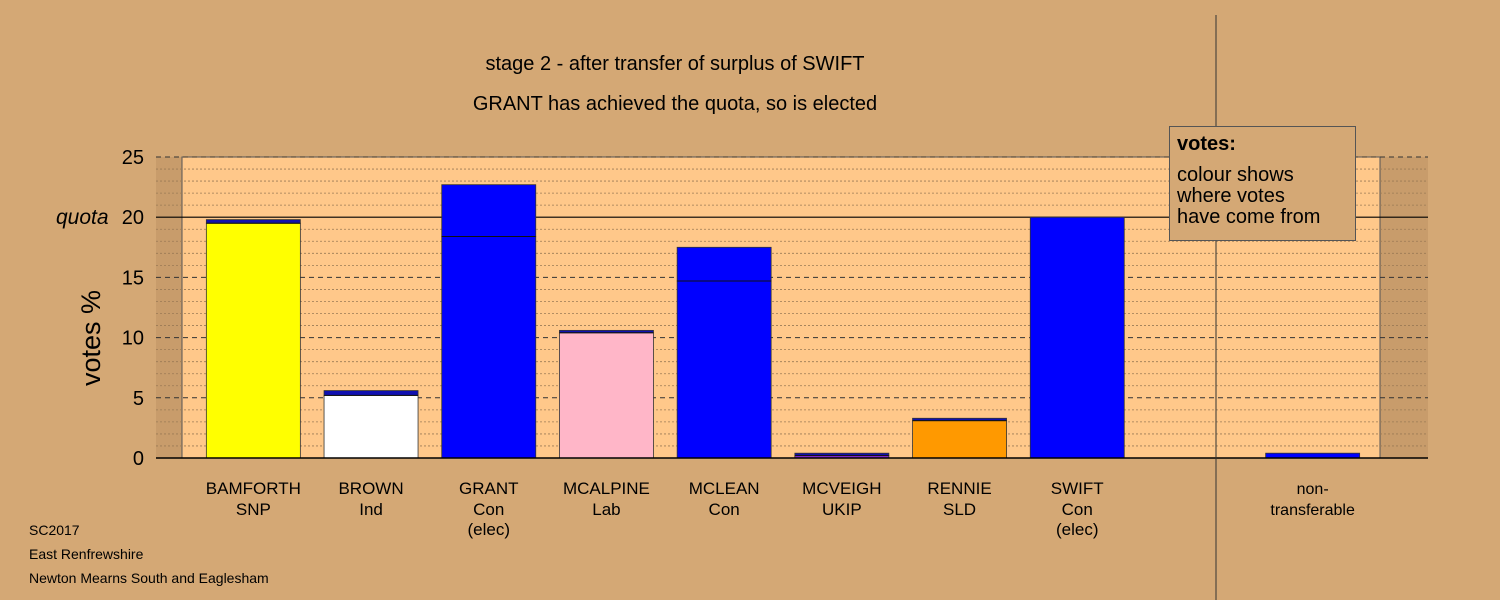  I want to click on legend-line-2: where votes, so click(1231, 196).